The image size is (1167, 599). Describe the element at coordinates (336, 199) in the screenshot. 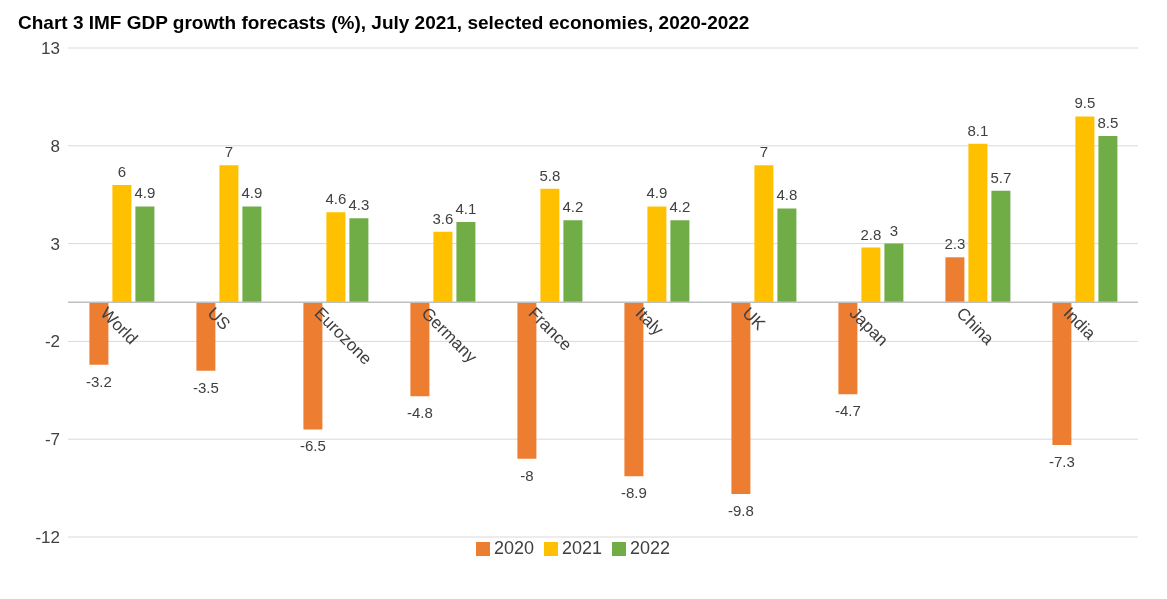

I see `data-label: 4.6` at that location.